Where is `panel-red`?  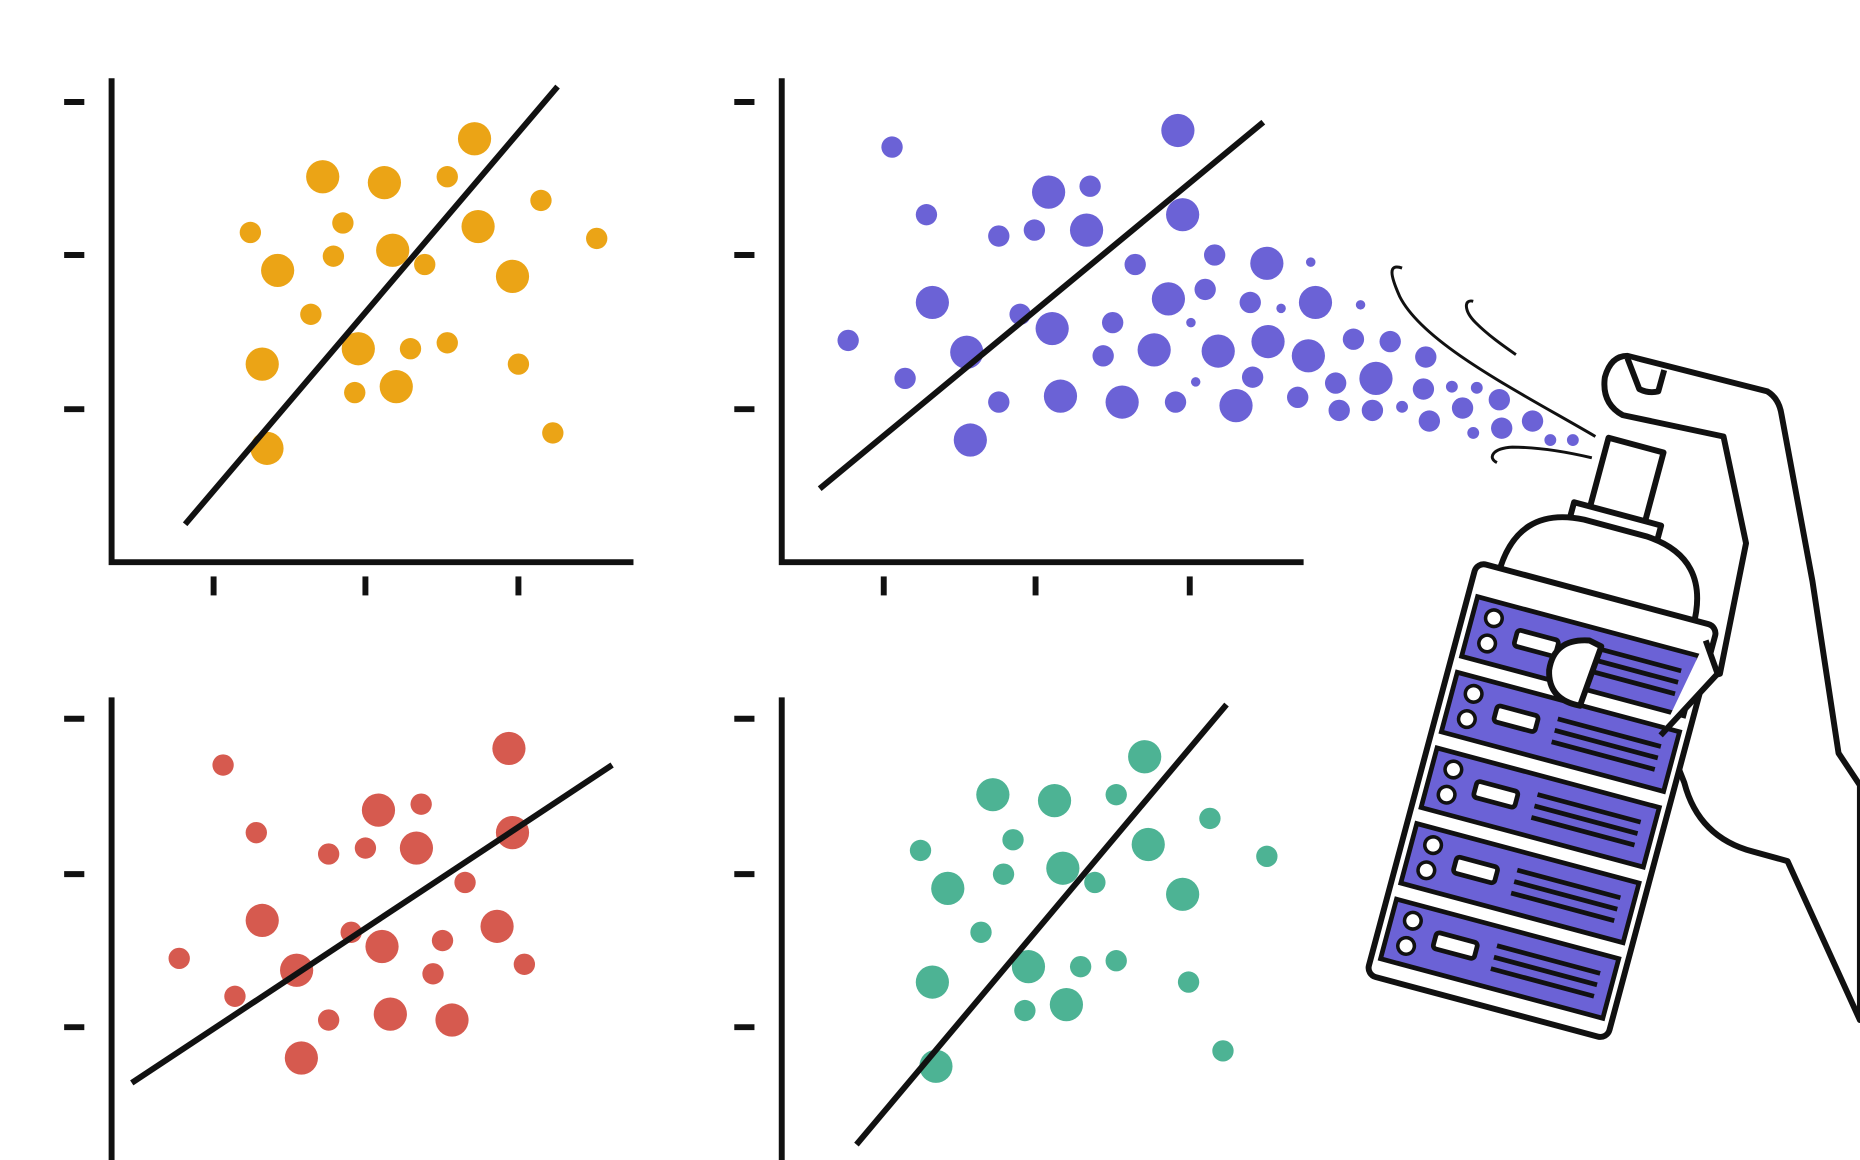 panel-red is located at coordinates (339, 928).